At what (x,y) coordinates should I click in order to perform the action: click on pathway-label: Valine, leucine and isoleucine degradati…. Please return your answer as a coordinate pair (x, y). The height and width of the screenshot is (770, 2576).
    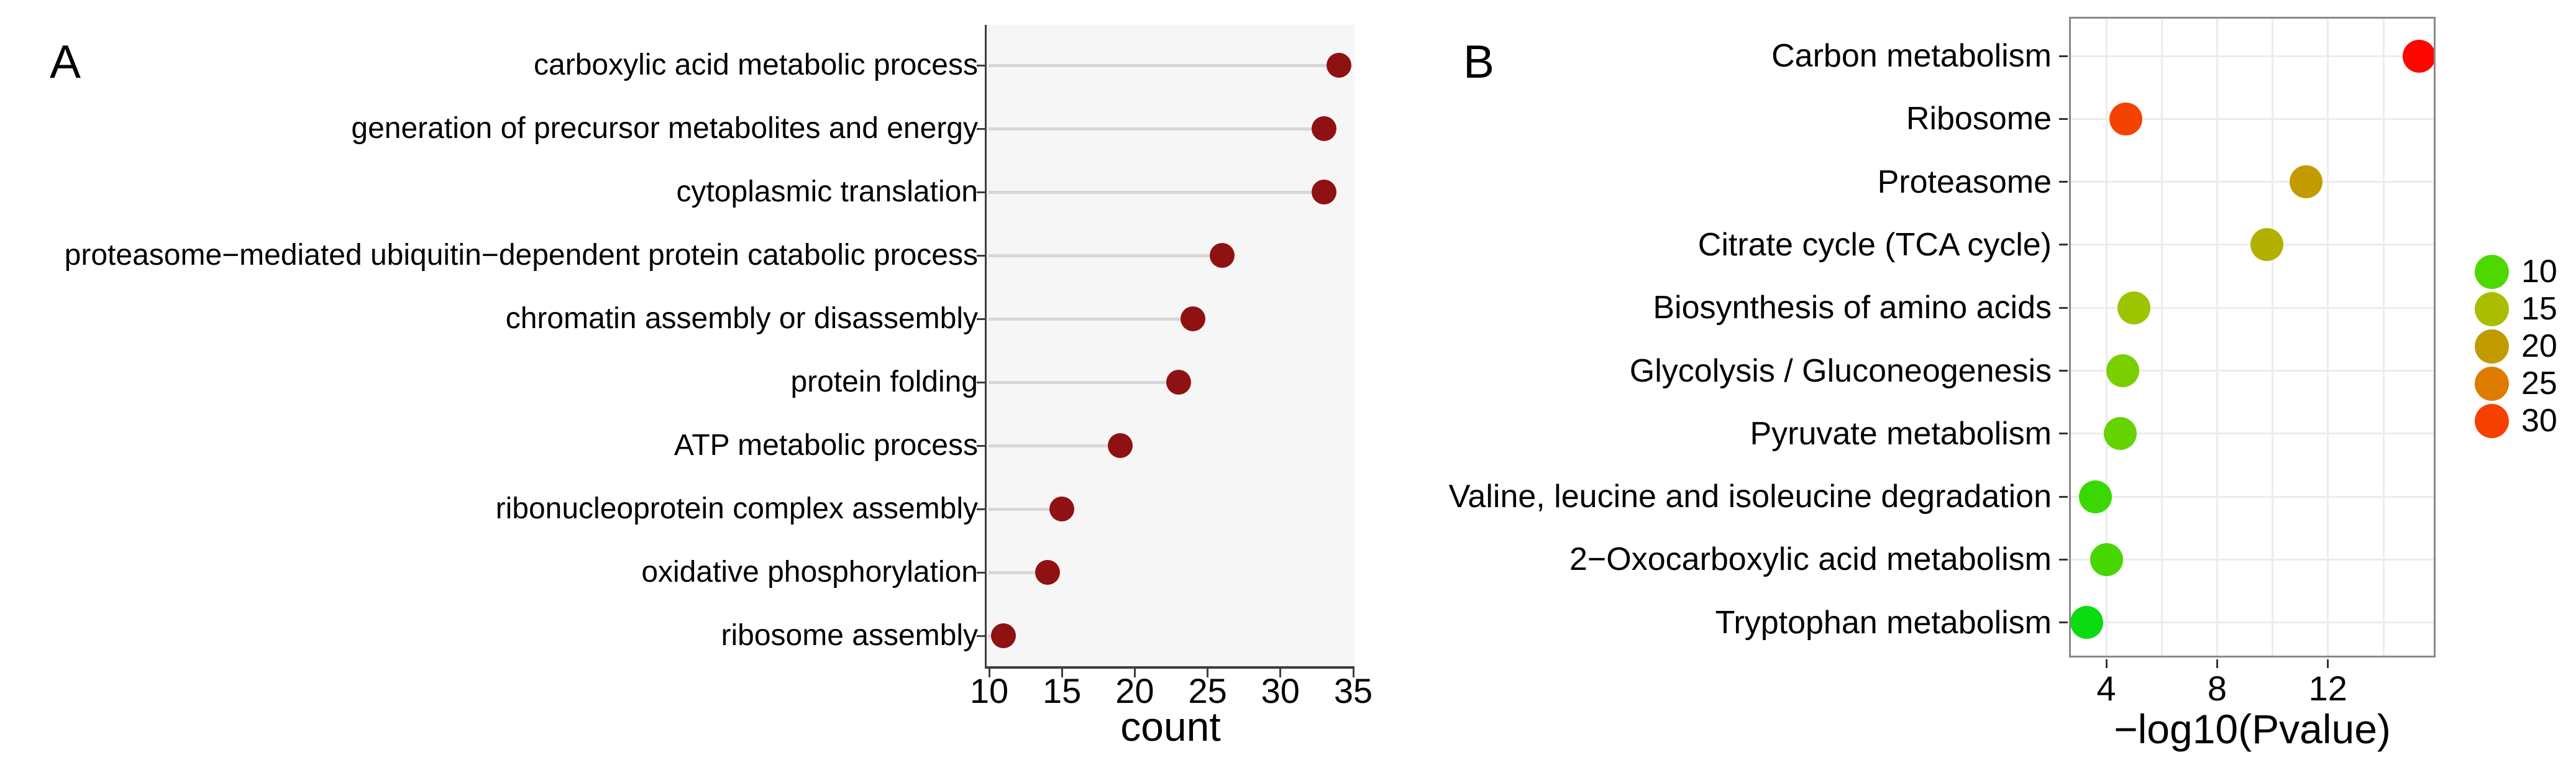
    Looking at the image, I should click on (1750, 497).